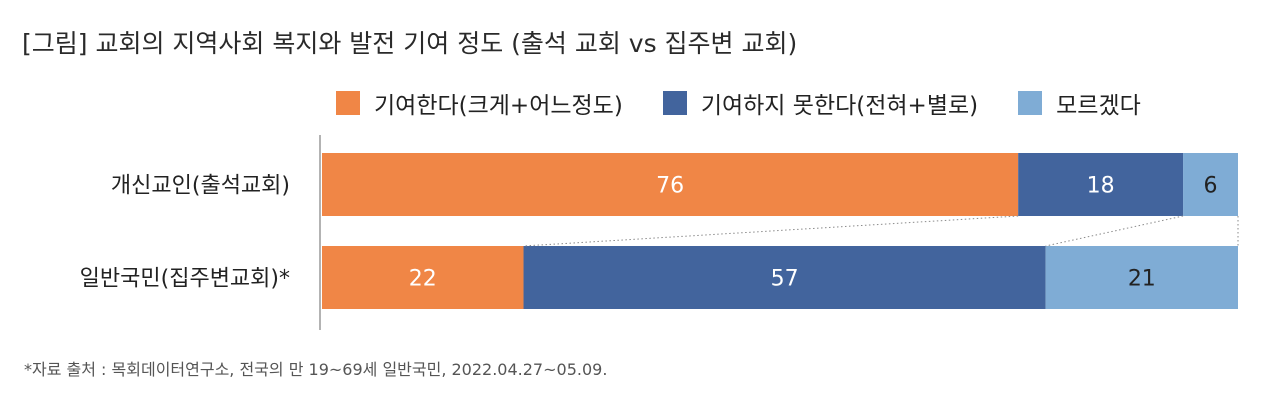  I want to click on legend-swatch-dont-know, so click(1030, 103).